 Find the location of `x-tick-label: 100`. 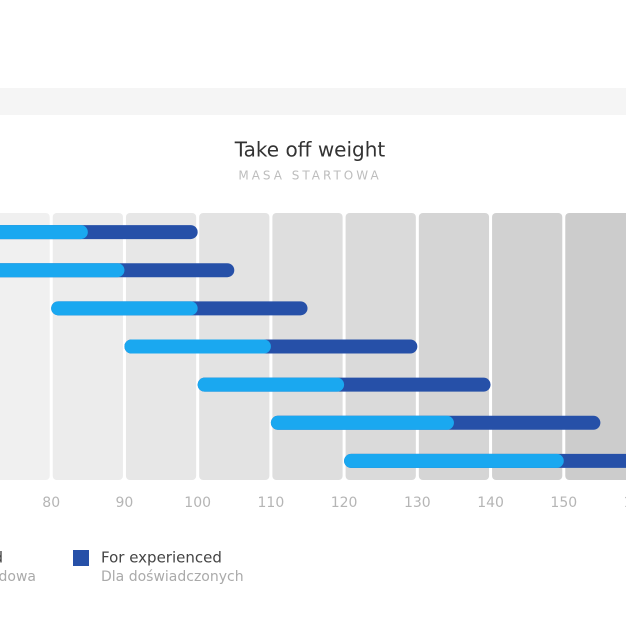

x-tick-label: 100 is located at coordinates (197, 503).